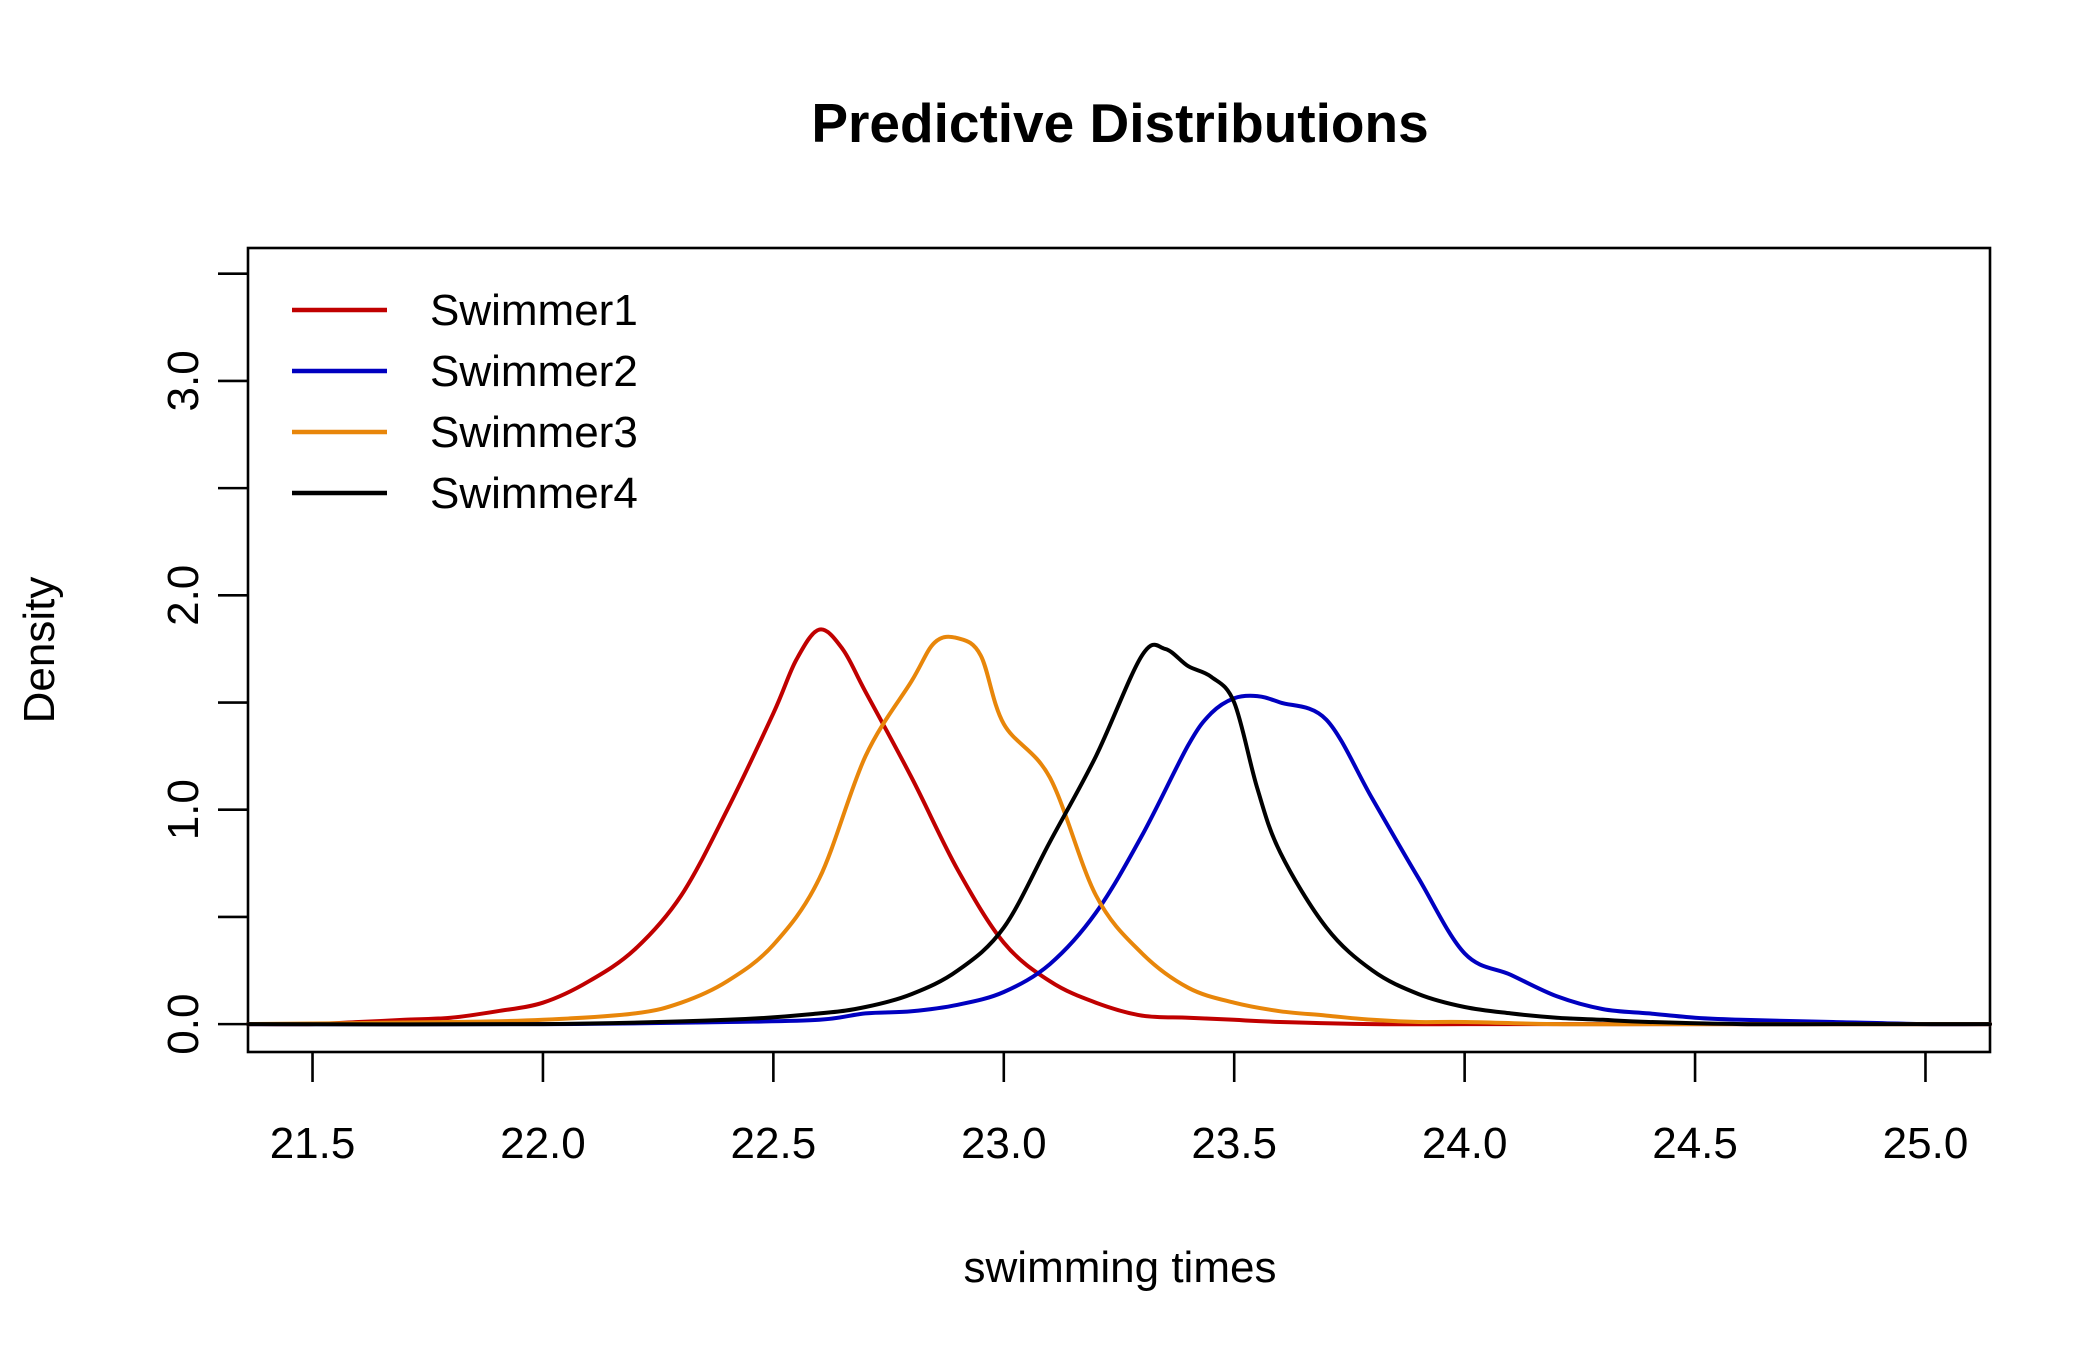  I want to click on x-axis-title: swimming times, so click(1120, 1267).